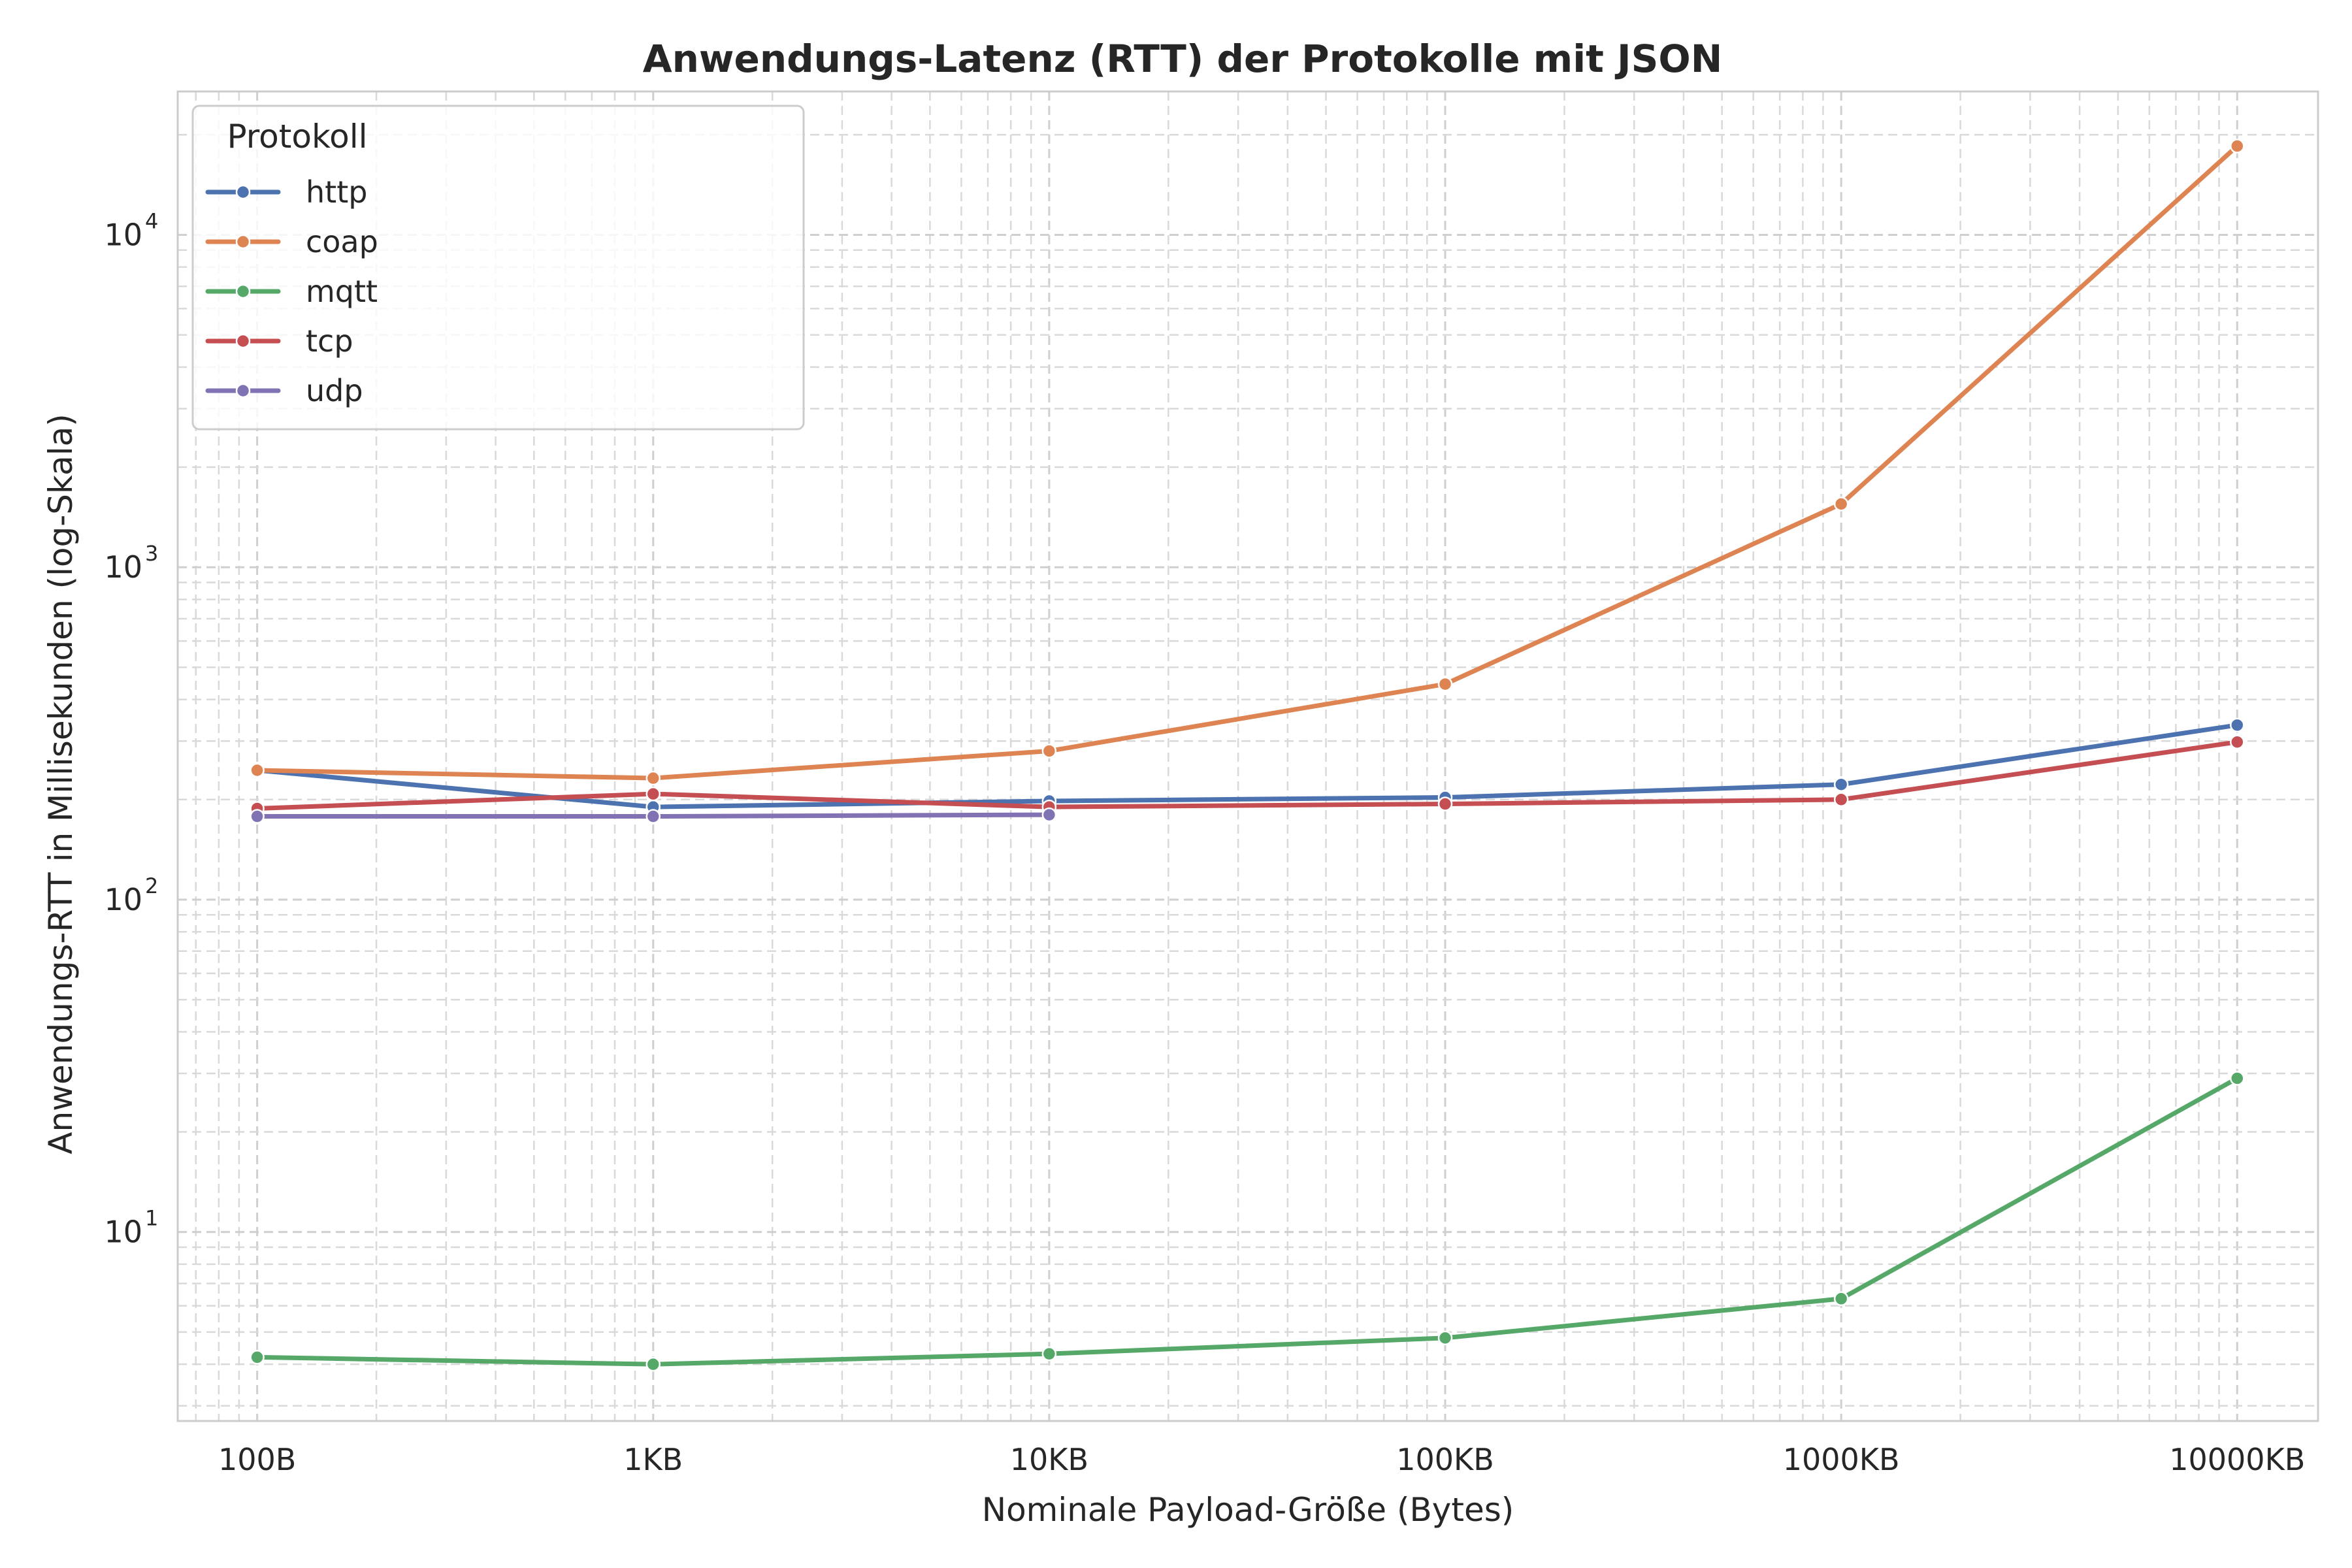 This screenshot has width=2352, height=1568. What do you see at coordinates (243, 291) in the screenshot?
I see `legend-marker-mqtt` at bounding box center [243, 291].